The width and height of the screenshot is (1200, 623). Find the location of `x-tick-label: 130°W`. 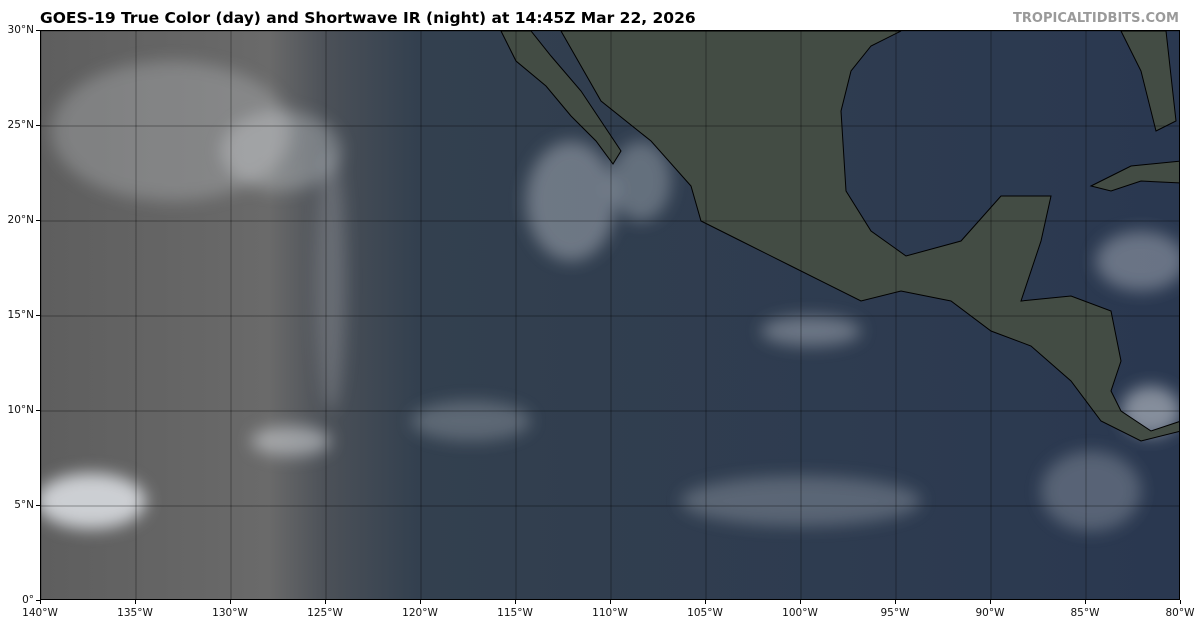

x-tick-label: 130°W is located at coordinates (230, 613).